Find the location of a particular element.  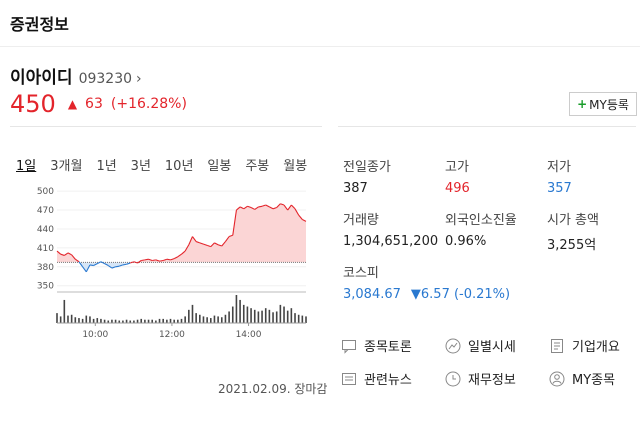

tab-1day: 1일 is located at coordinates (26, 166).